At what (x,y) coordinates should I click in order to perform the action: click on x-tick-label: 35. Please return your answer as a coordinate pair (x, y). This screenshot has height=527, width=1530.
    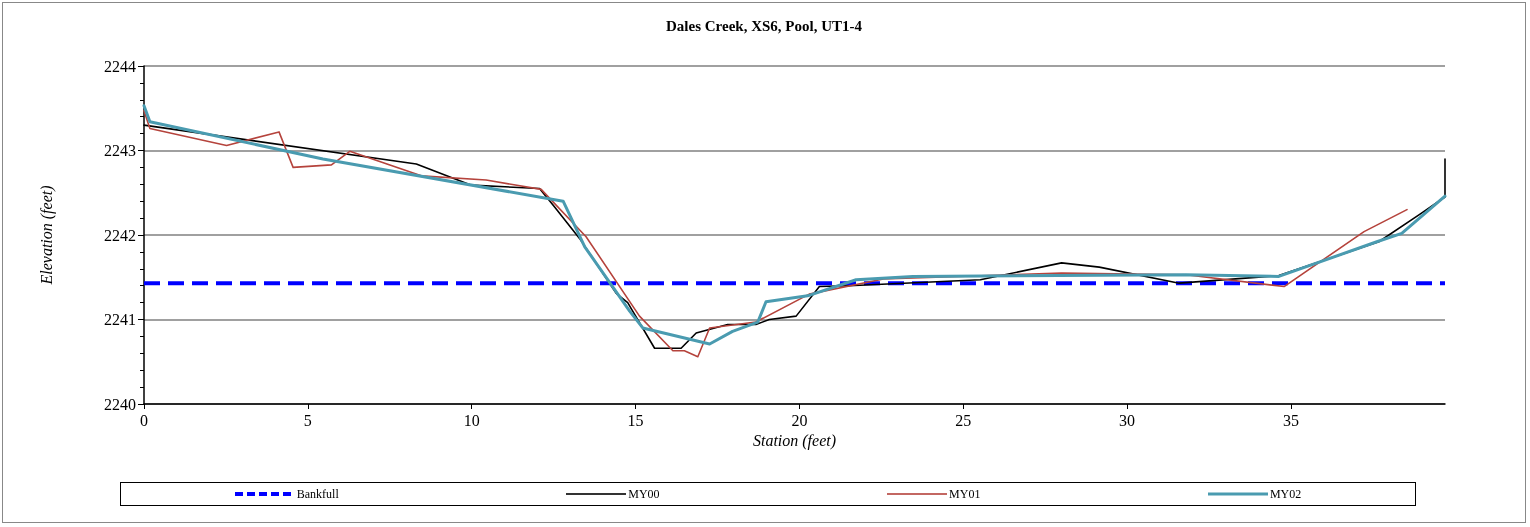
    Looking at the image, I should click on (1290, 420).